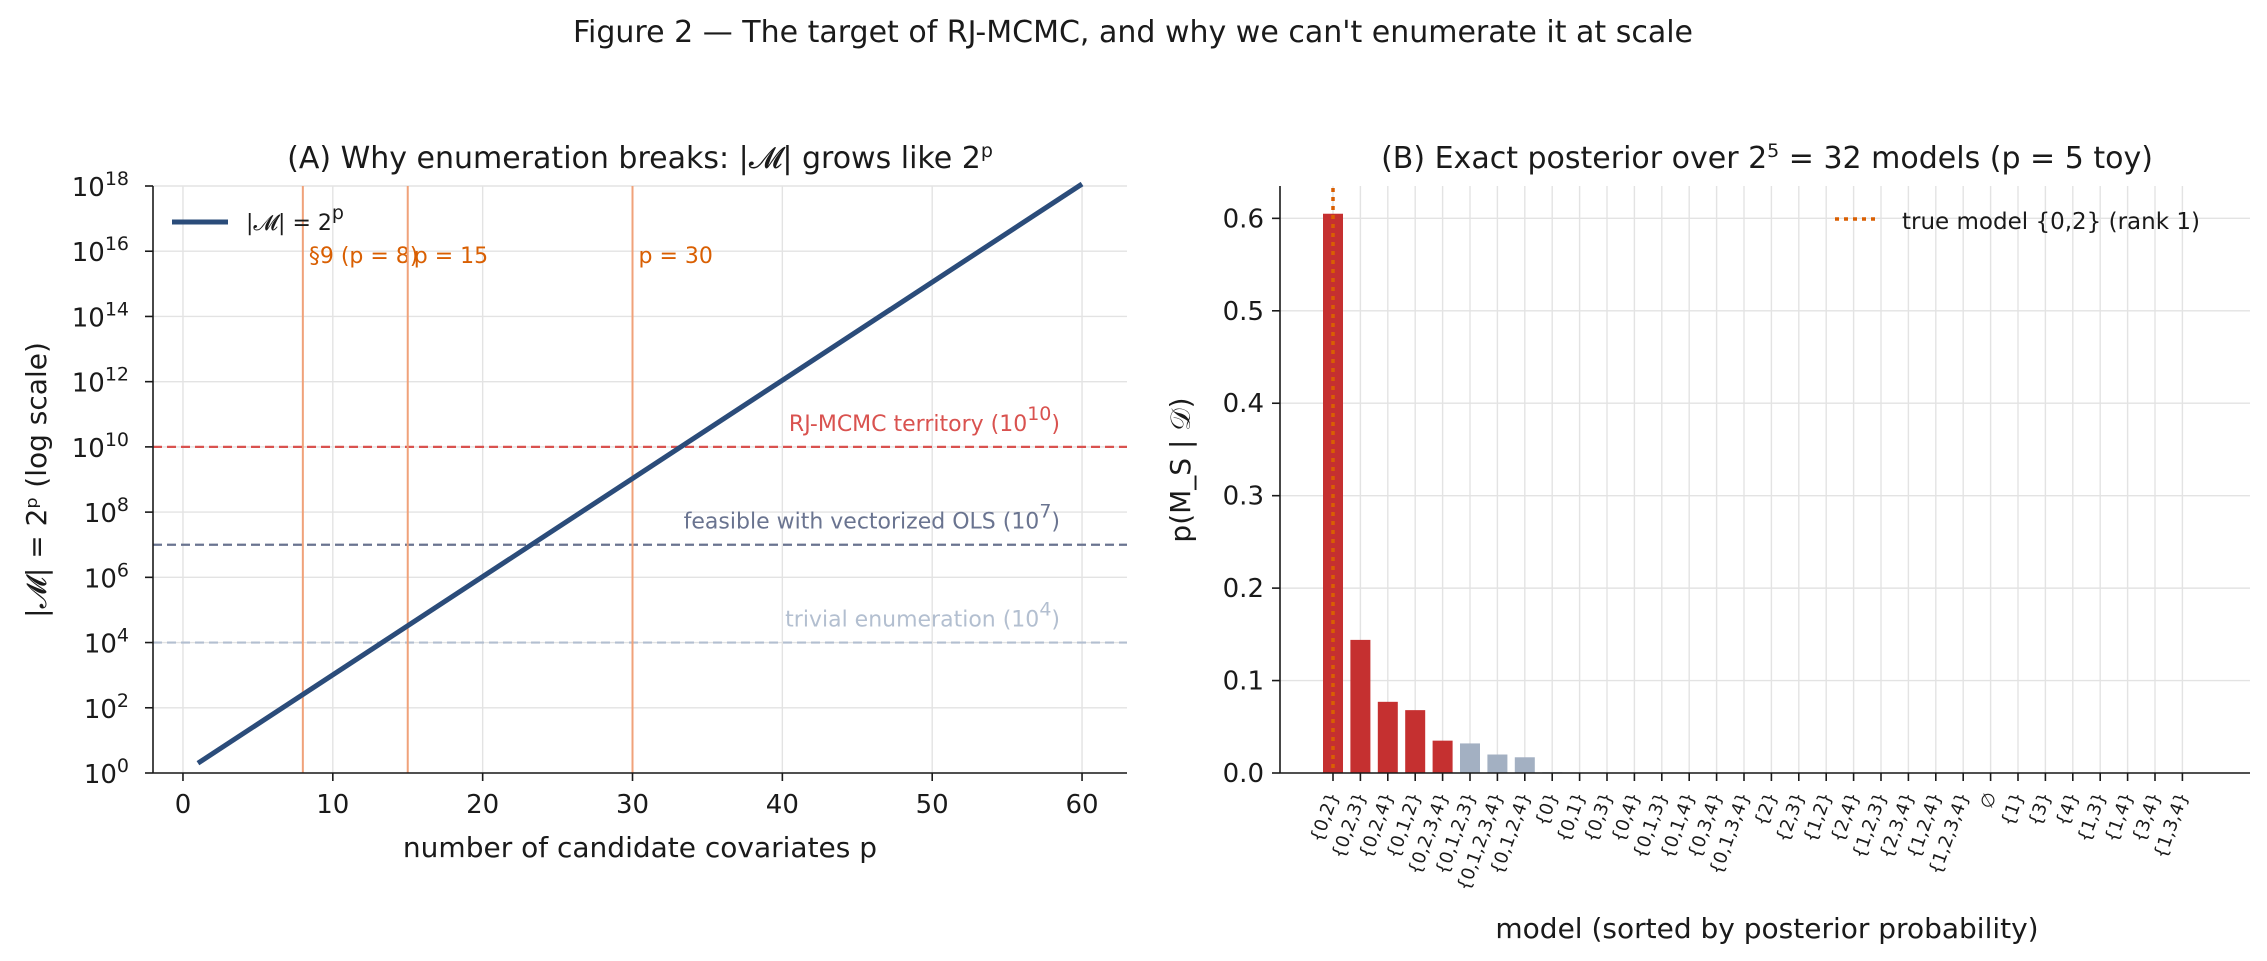 The image size is (2267, 961). What do you see at coordinates (106, 511) in the screenshot?
I see `y-tick-label: 10⁸` at bounding box center [106, 511].